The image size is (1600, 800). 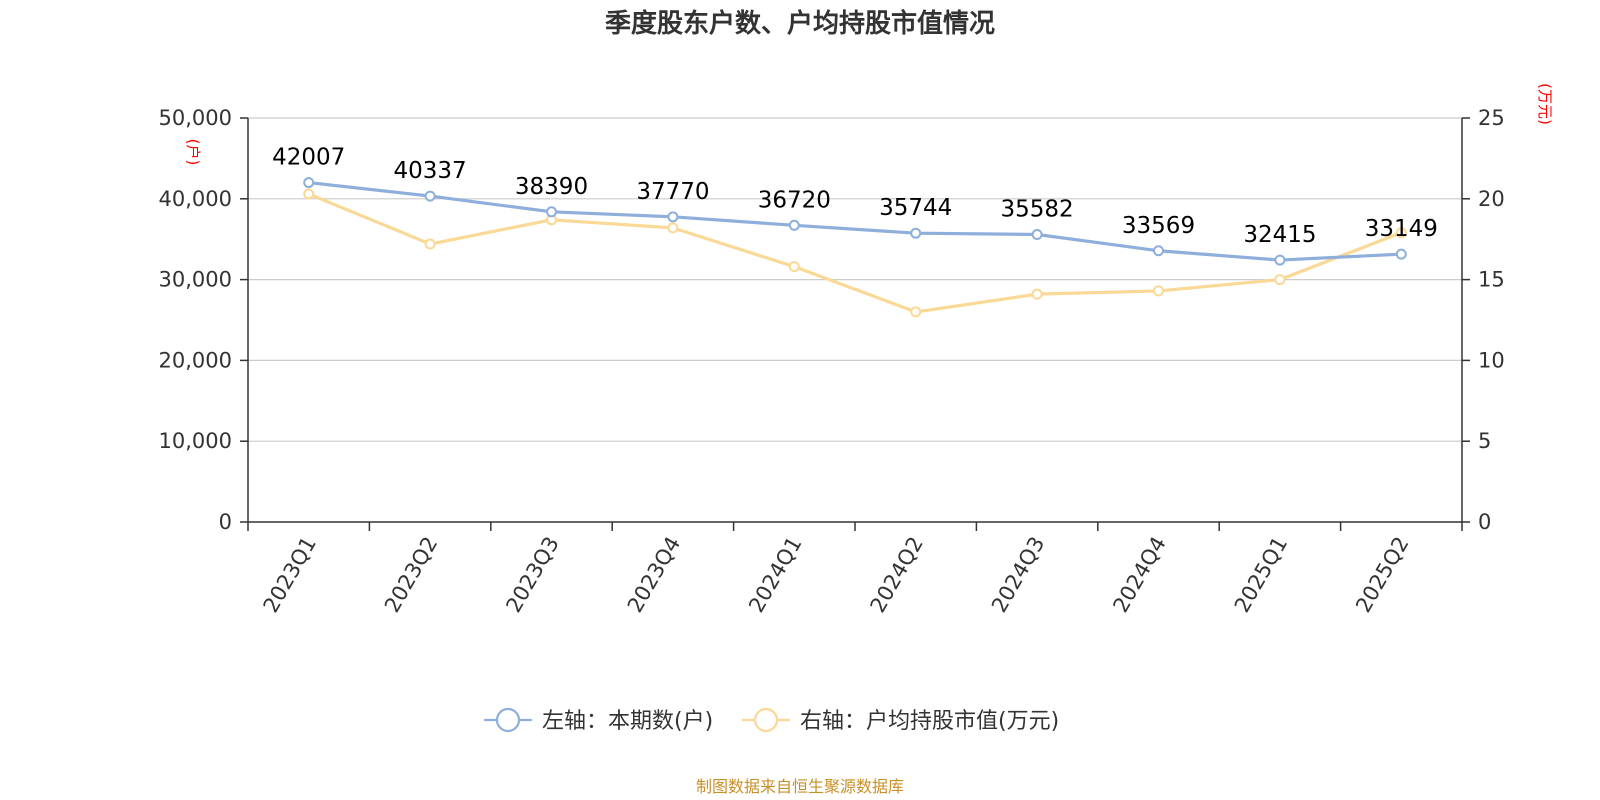 I want to click on right-axis-unit: (万元), so click(x=1545, y=104).